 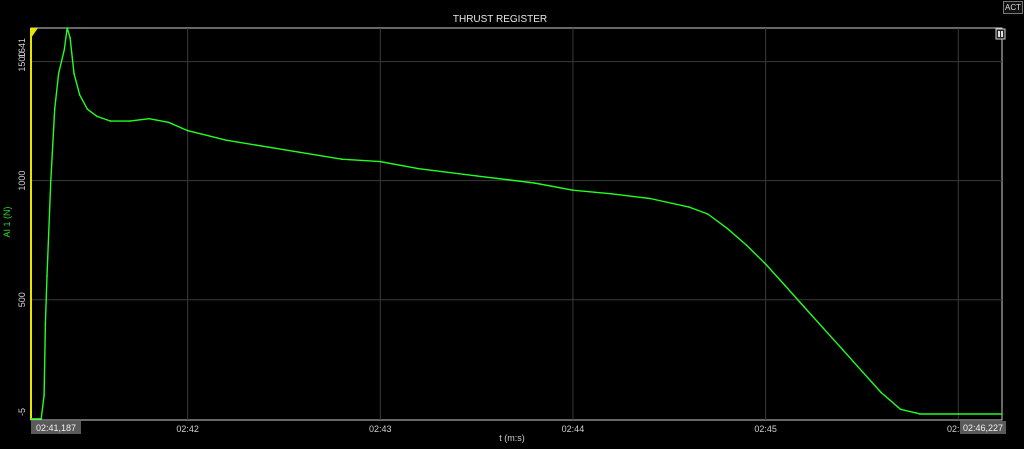 I want to click on x-tick-label: 02:45, so click(x=765, y=429).